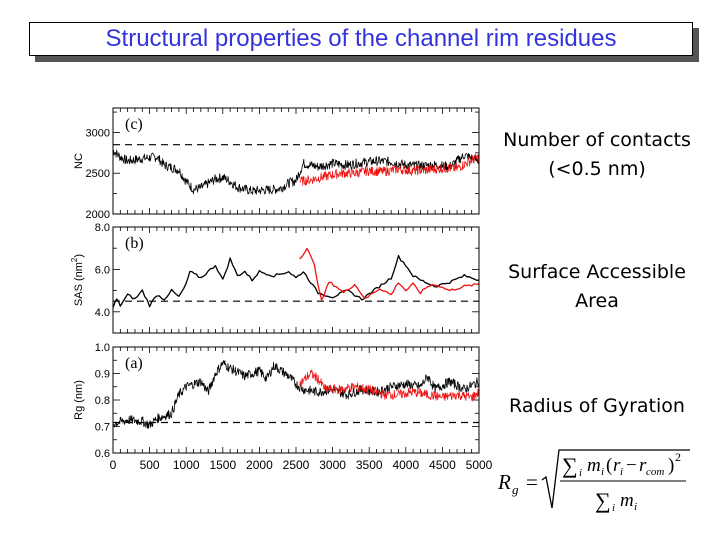 The image size is (720, 540). What do you see at coordinates (655, 472) in the screenshot?
I see `num-rcom-sub: com` at bounding box center [655, 472].